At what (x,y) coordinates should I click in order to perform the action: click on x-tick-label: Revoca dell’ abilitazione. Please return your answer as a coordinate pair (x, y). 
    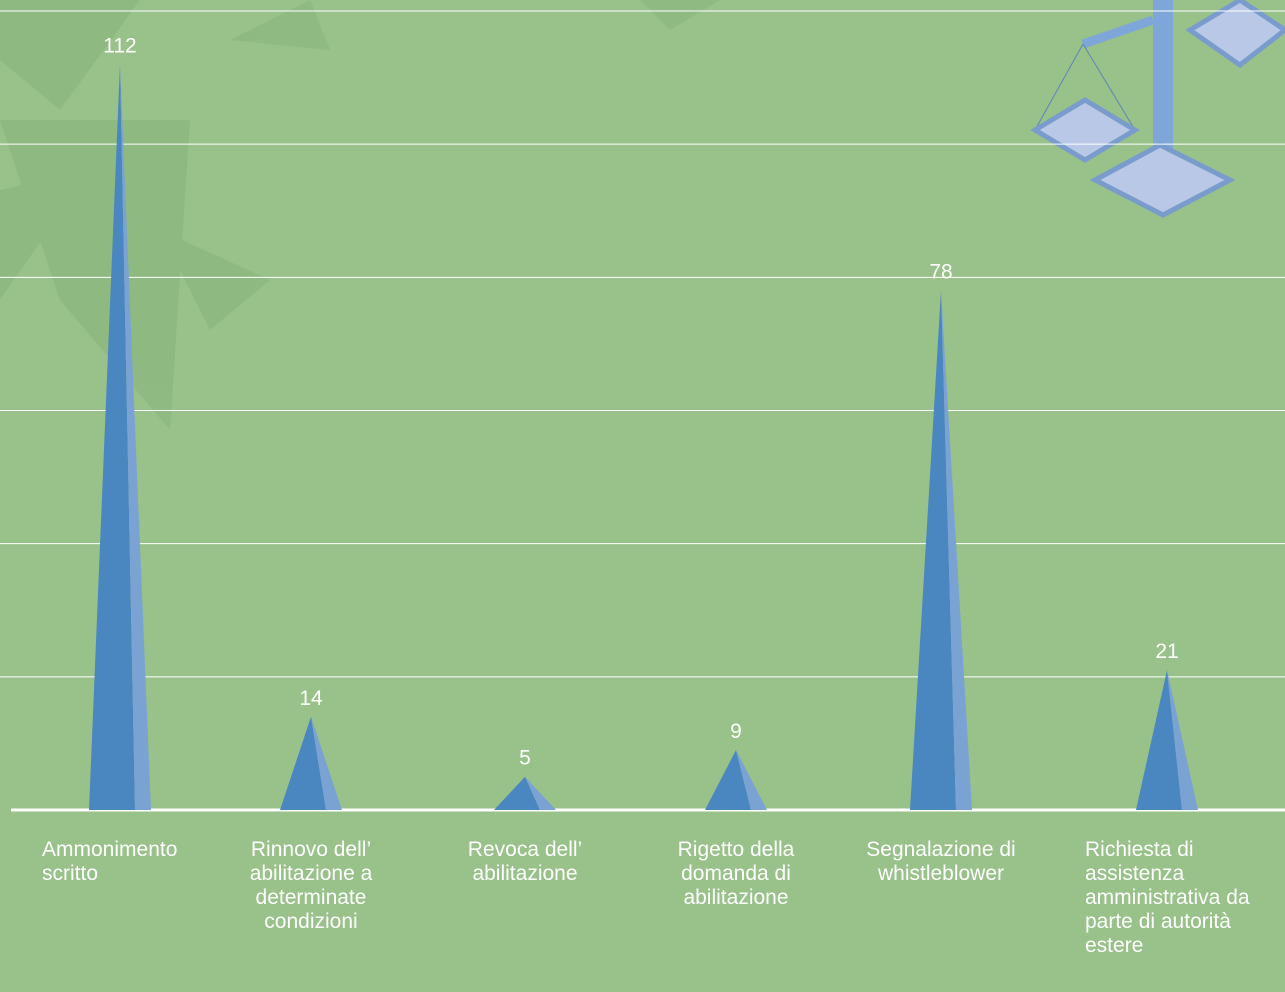
    Looking at the image, I should click on (525, 861).